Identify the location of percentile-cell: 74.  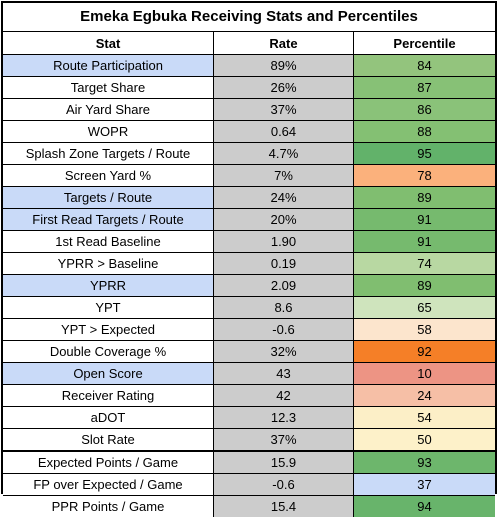
(424, 263).